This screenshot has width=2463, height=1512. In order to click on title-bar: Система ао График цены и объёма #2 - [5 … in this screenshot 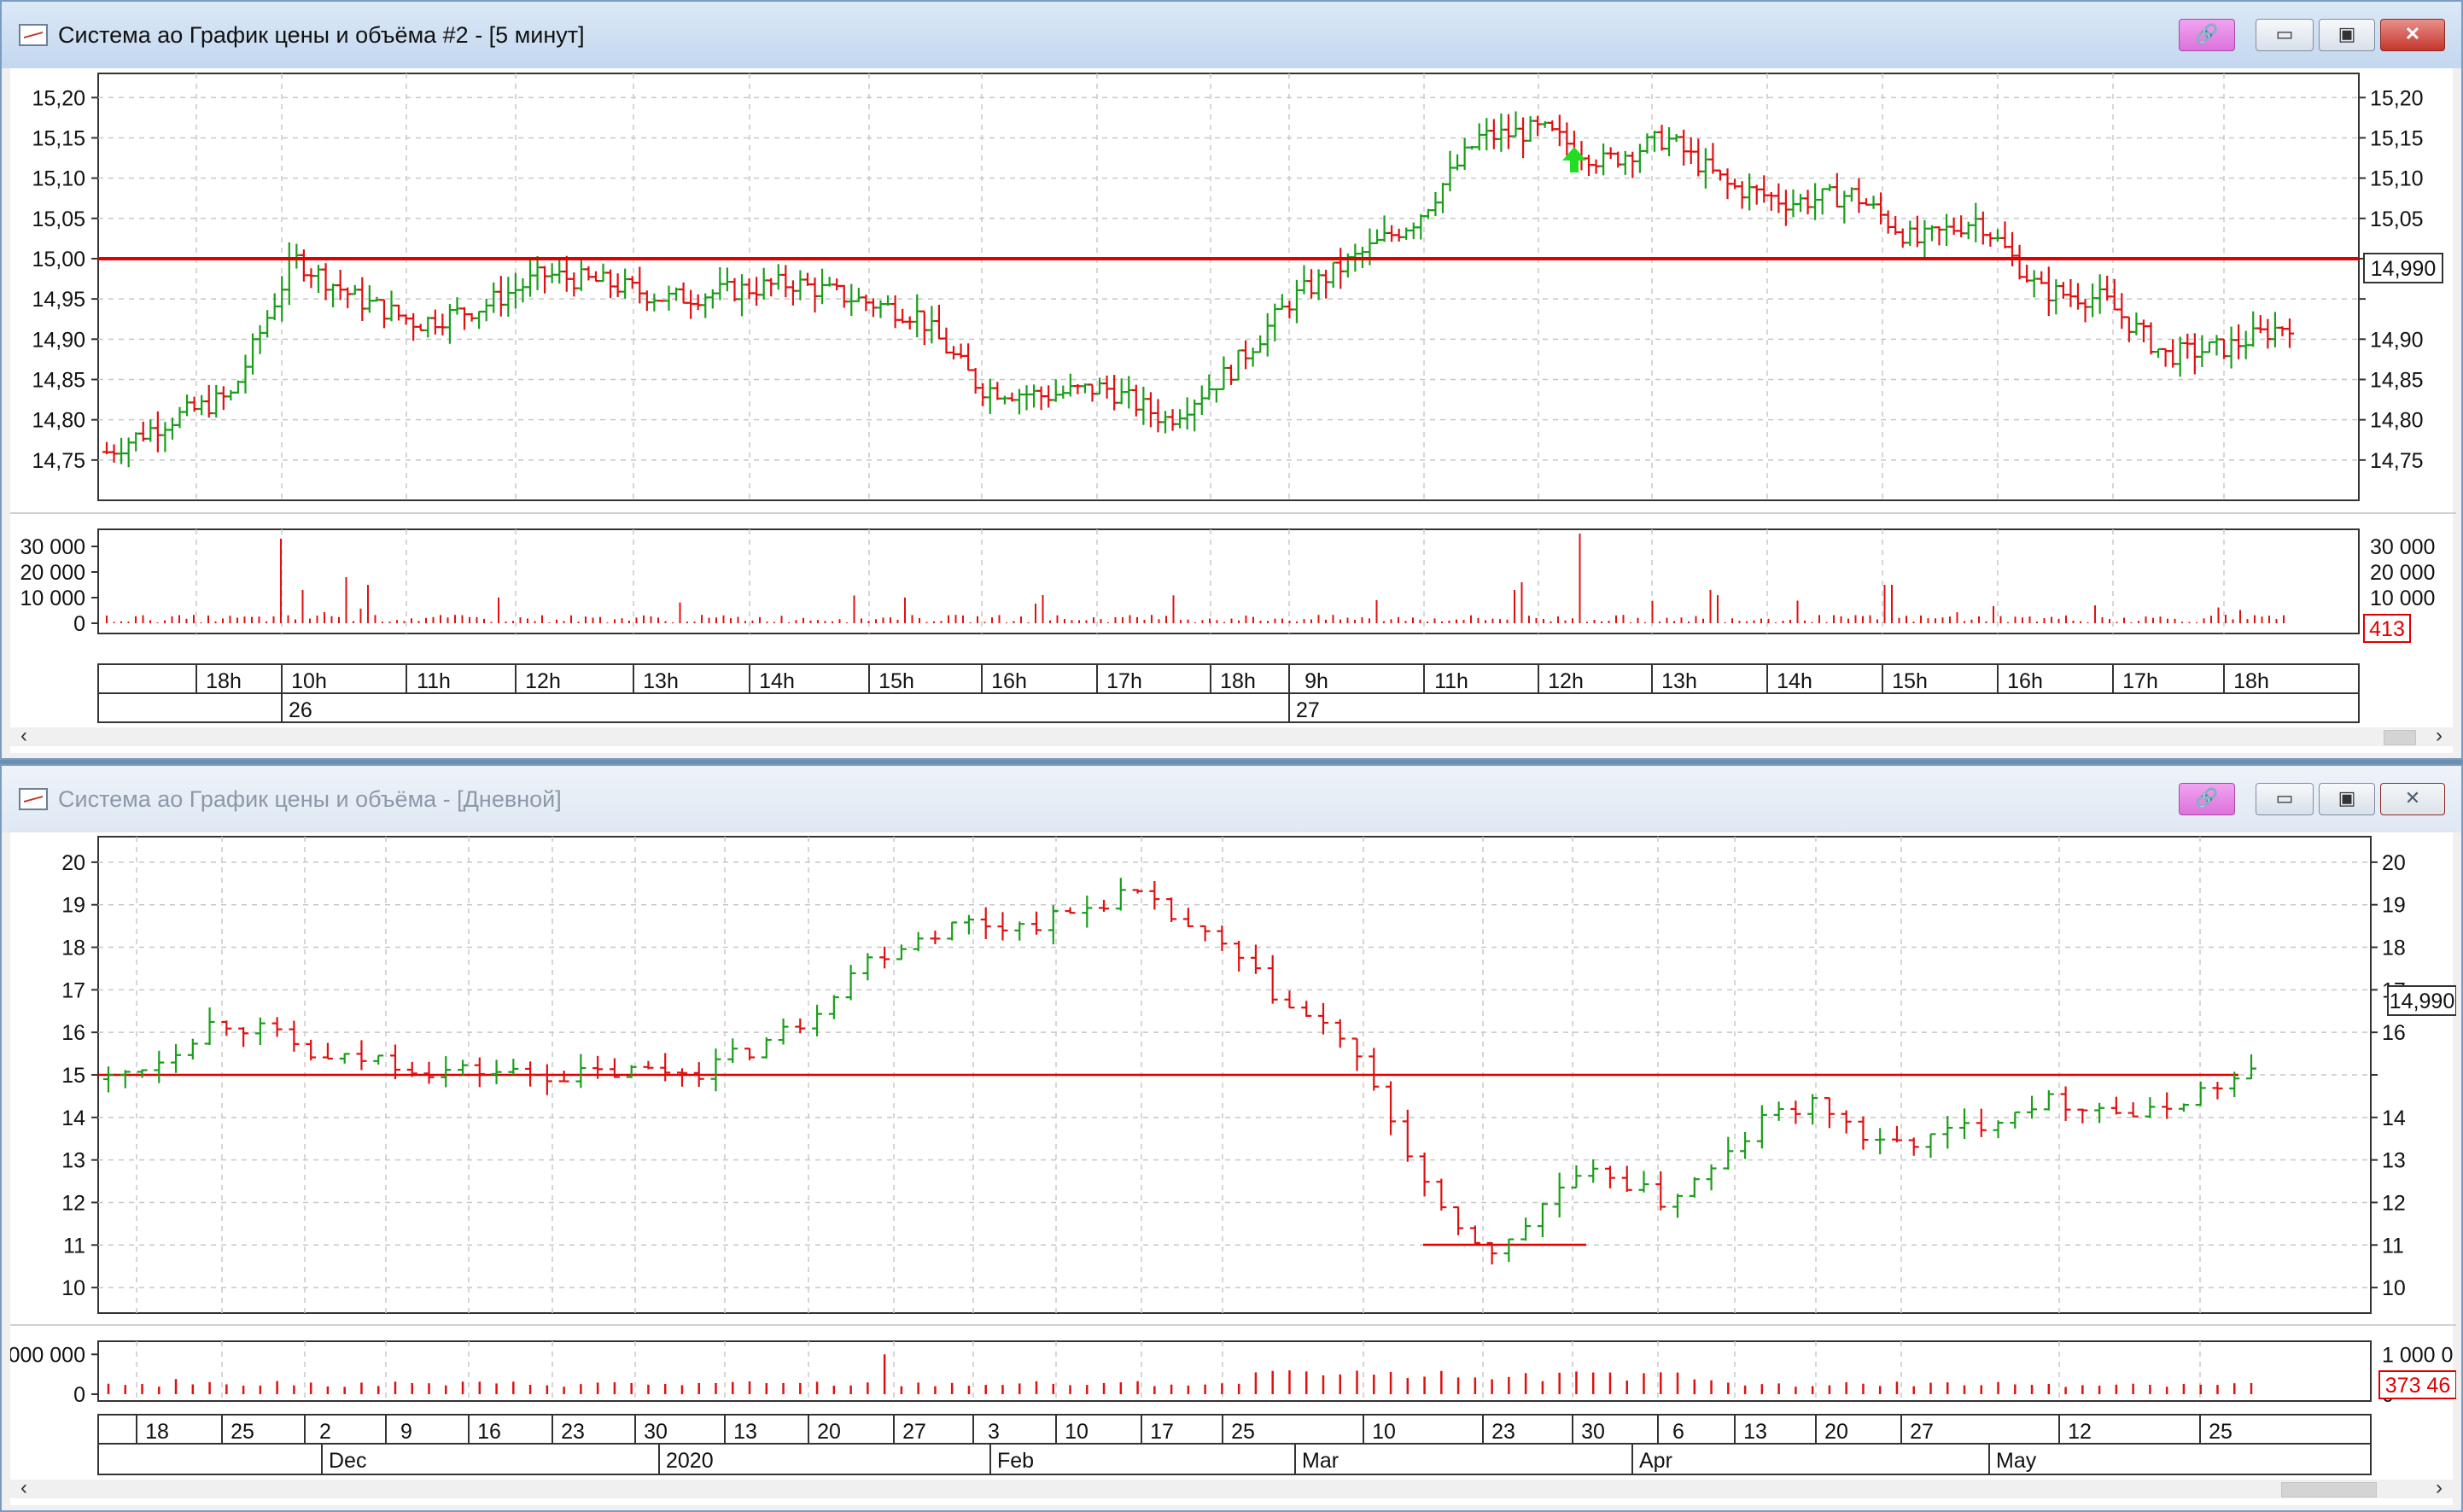, I will do `click(1231, 35)`.